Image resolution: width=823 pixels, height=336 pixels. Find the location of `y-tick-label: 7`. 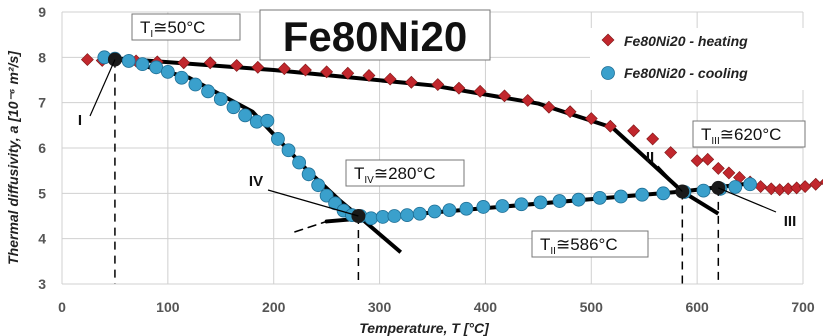

y-tick-label: 7 is located at coordinates (42, 103).